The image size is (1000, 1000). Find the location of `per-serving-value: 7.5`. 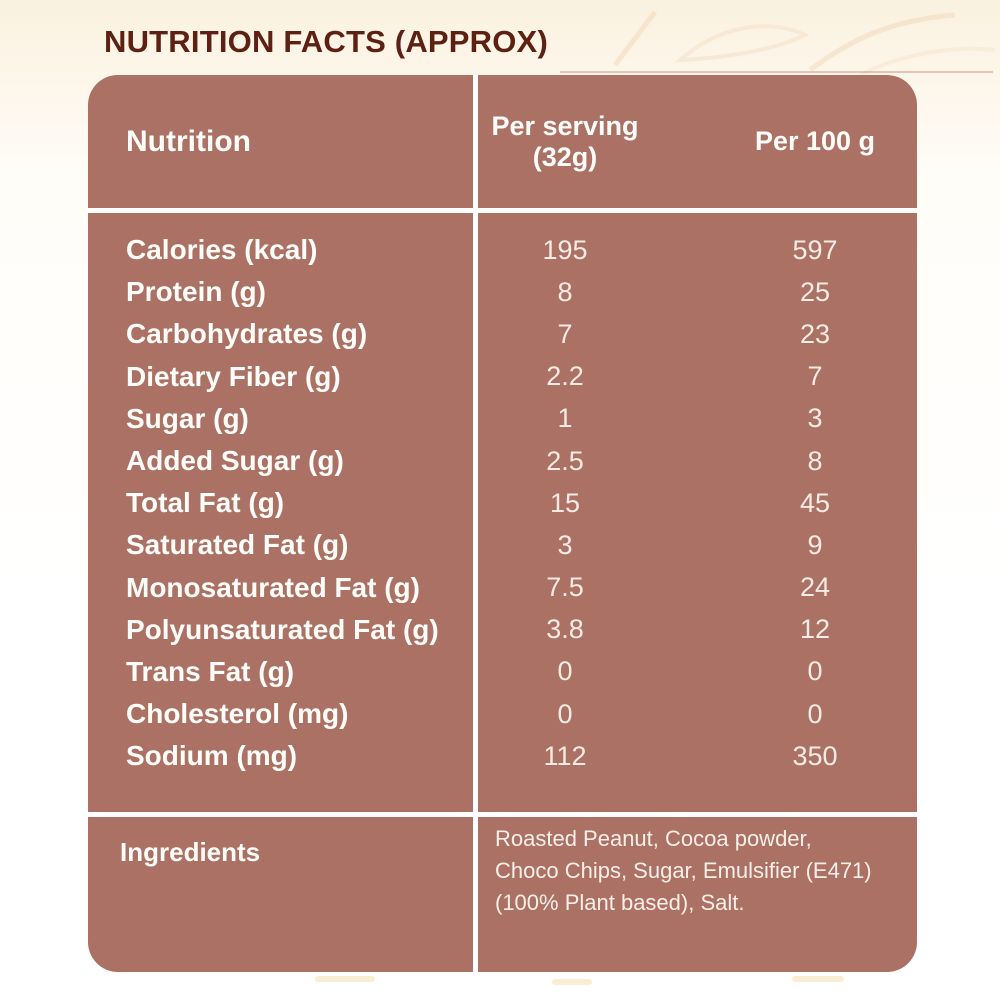

per-serving-value: 7.5 is located at coordinates (565, 587).